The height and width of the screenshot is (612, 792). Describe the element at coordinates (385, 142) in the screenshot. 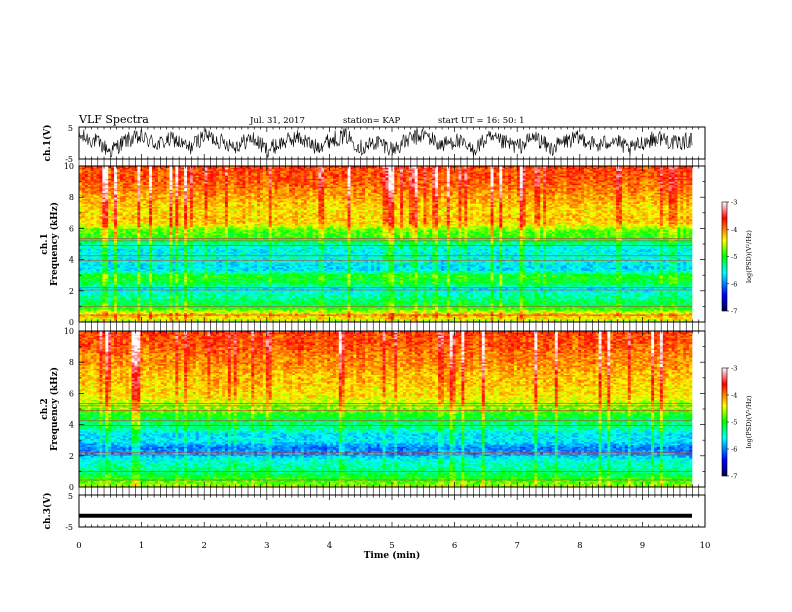

I see `ch1-signal-trace` at that location.